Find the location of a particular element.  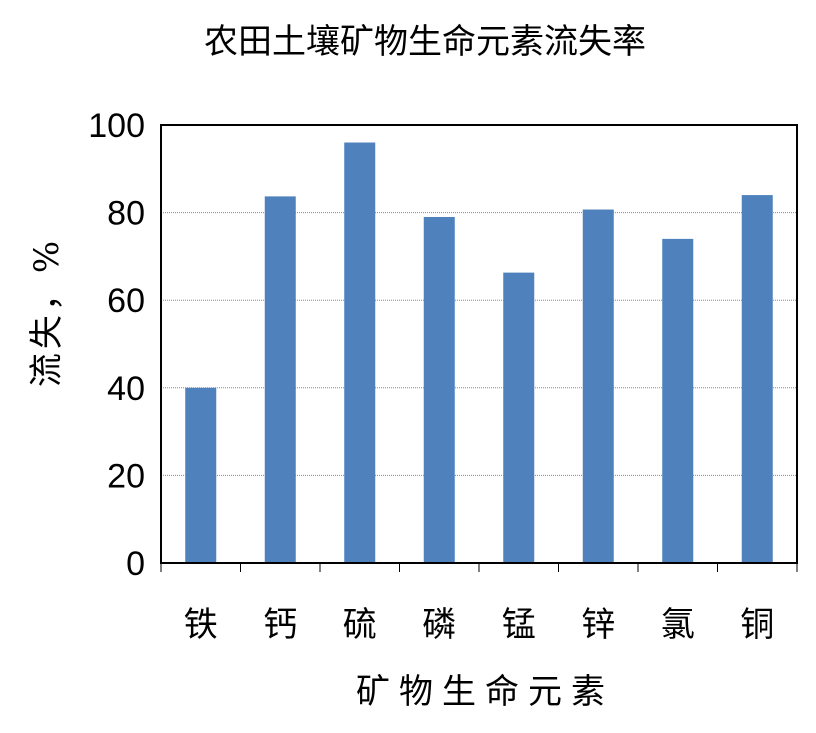

x-tick-label: 铜 is located at coordinates (757, 625).